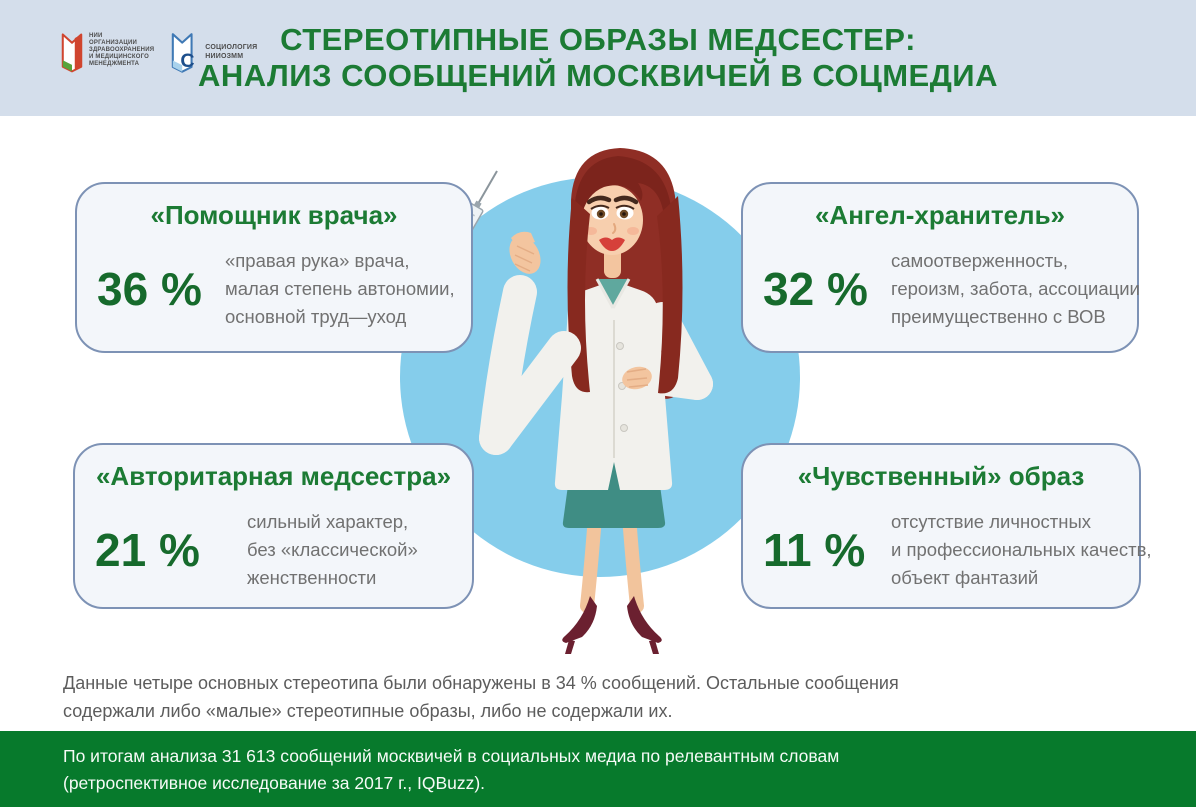 This screenshot has height=807, width=1196. I want to click on card-title: «Авторитарная медсестра», so click(273, 476).